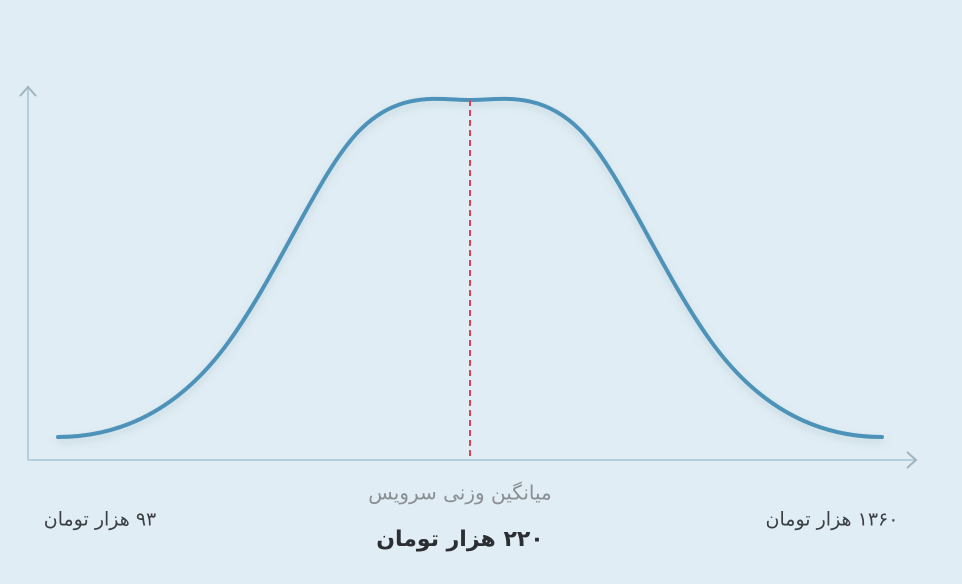 Image resolution: width=962 pixels, height=584 pixels. What do you see at coordinates (832, 520) in the screenshot?
I see `max-value: ۱۳۶۰ هزار تومان` at bounding box center [832, 520].